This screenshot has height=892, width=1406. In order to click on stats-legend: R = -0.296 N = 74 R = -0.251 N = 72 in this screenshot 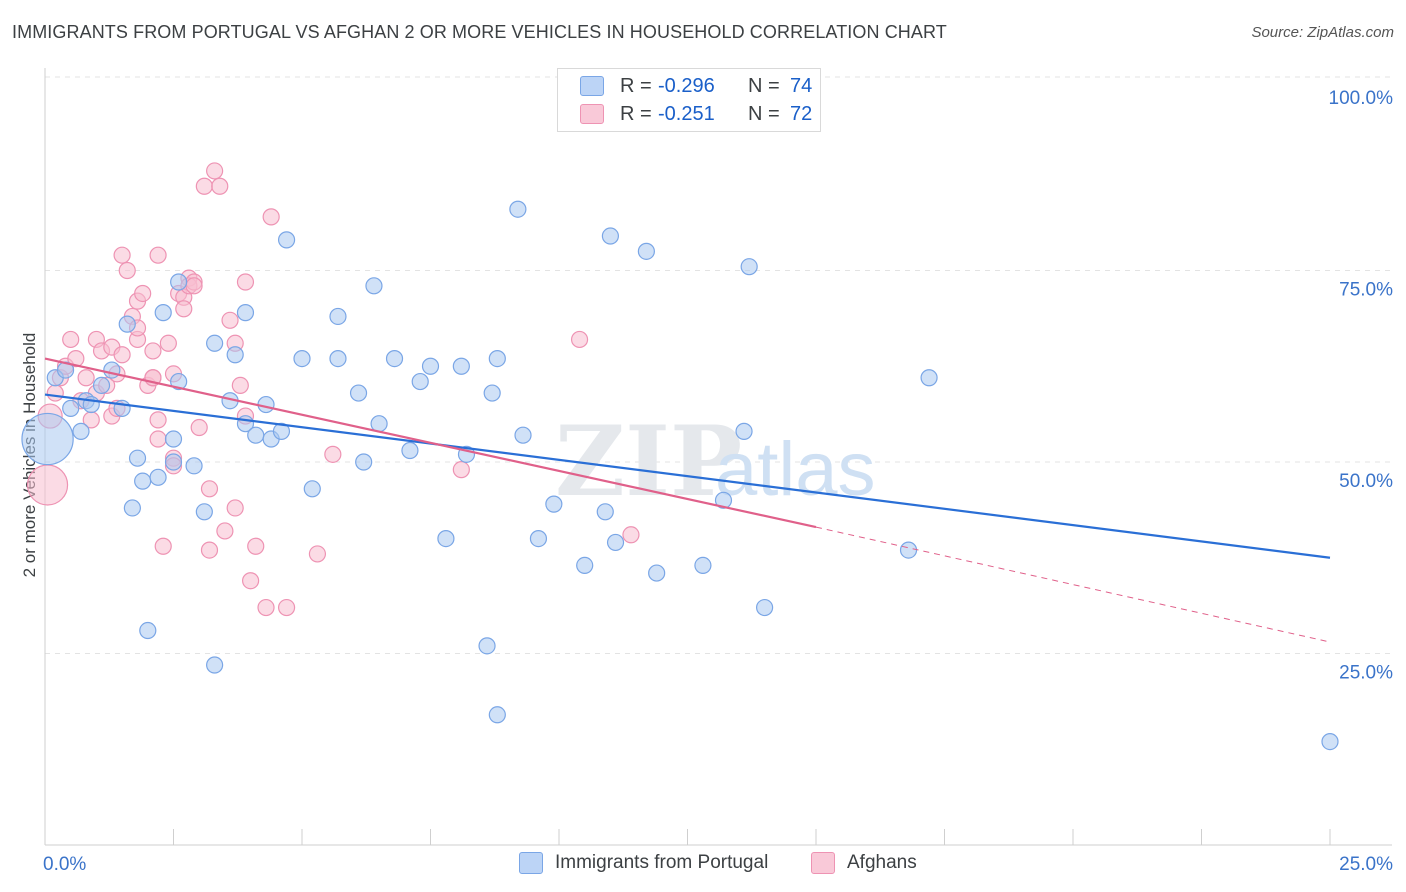, I will do `click(689, 100)`.